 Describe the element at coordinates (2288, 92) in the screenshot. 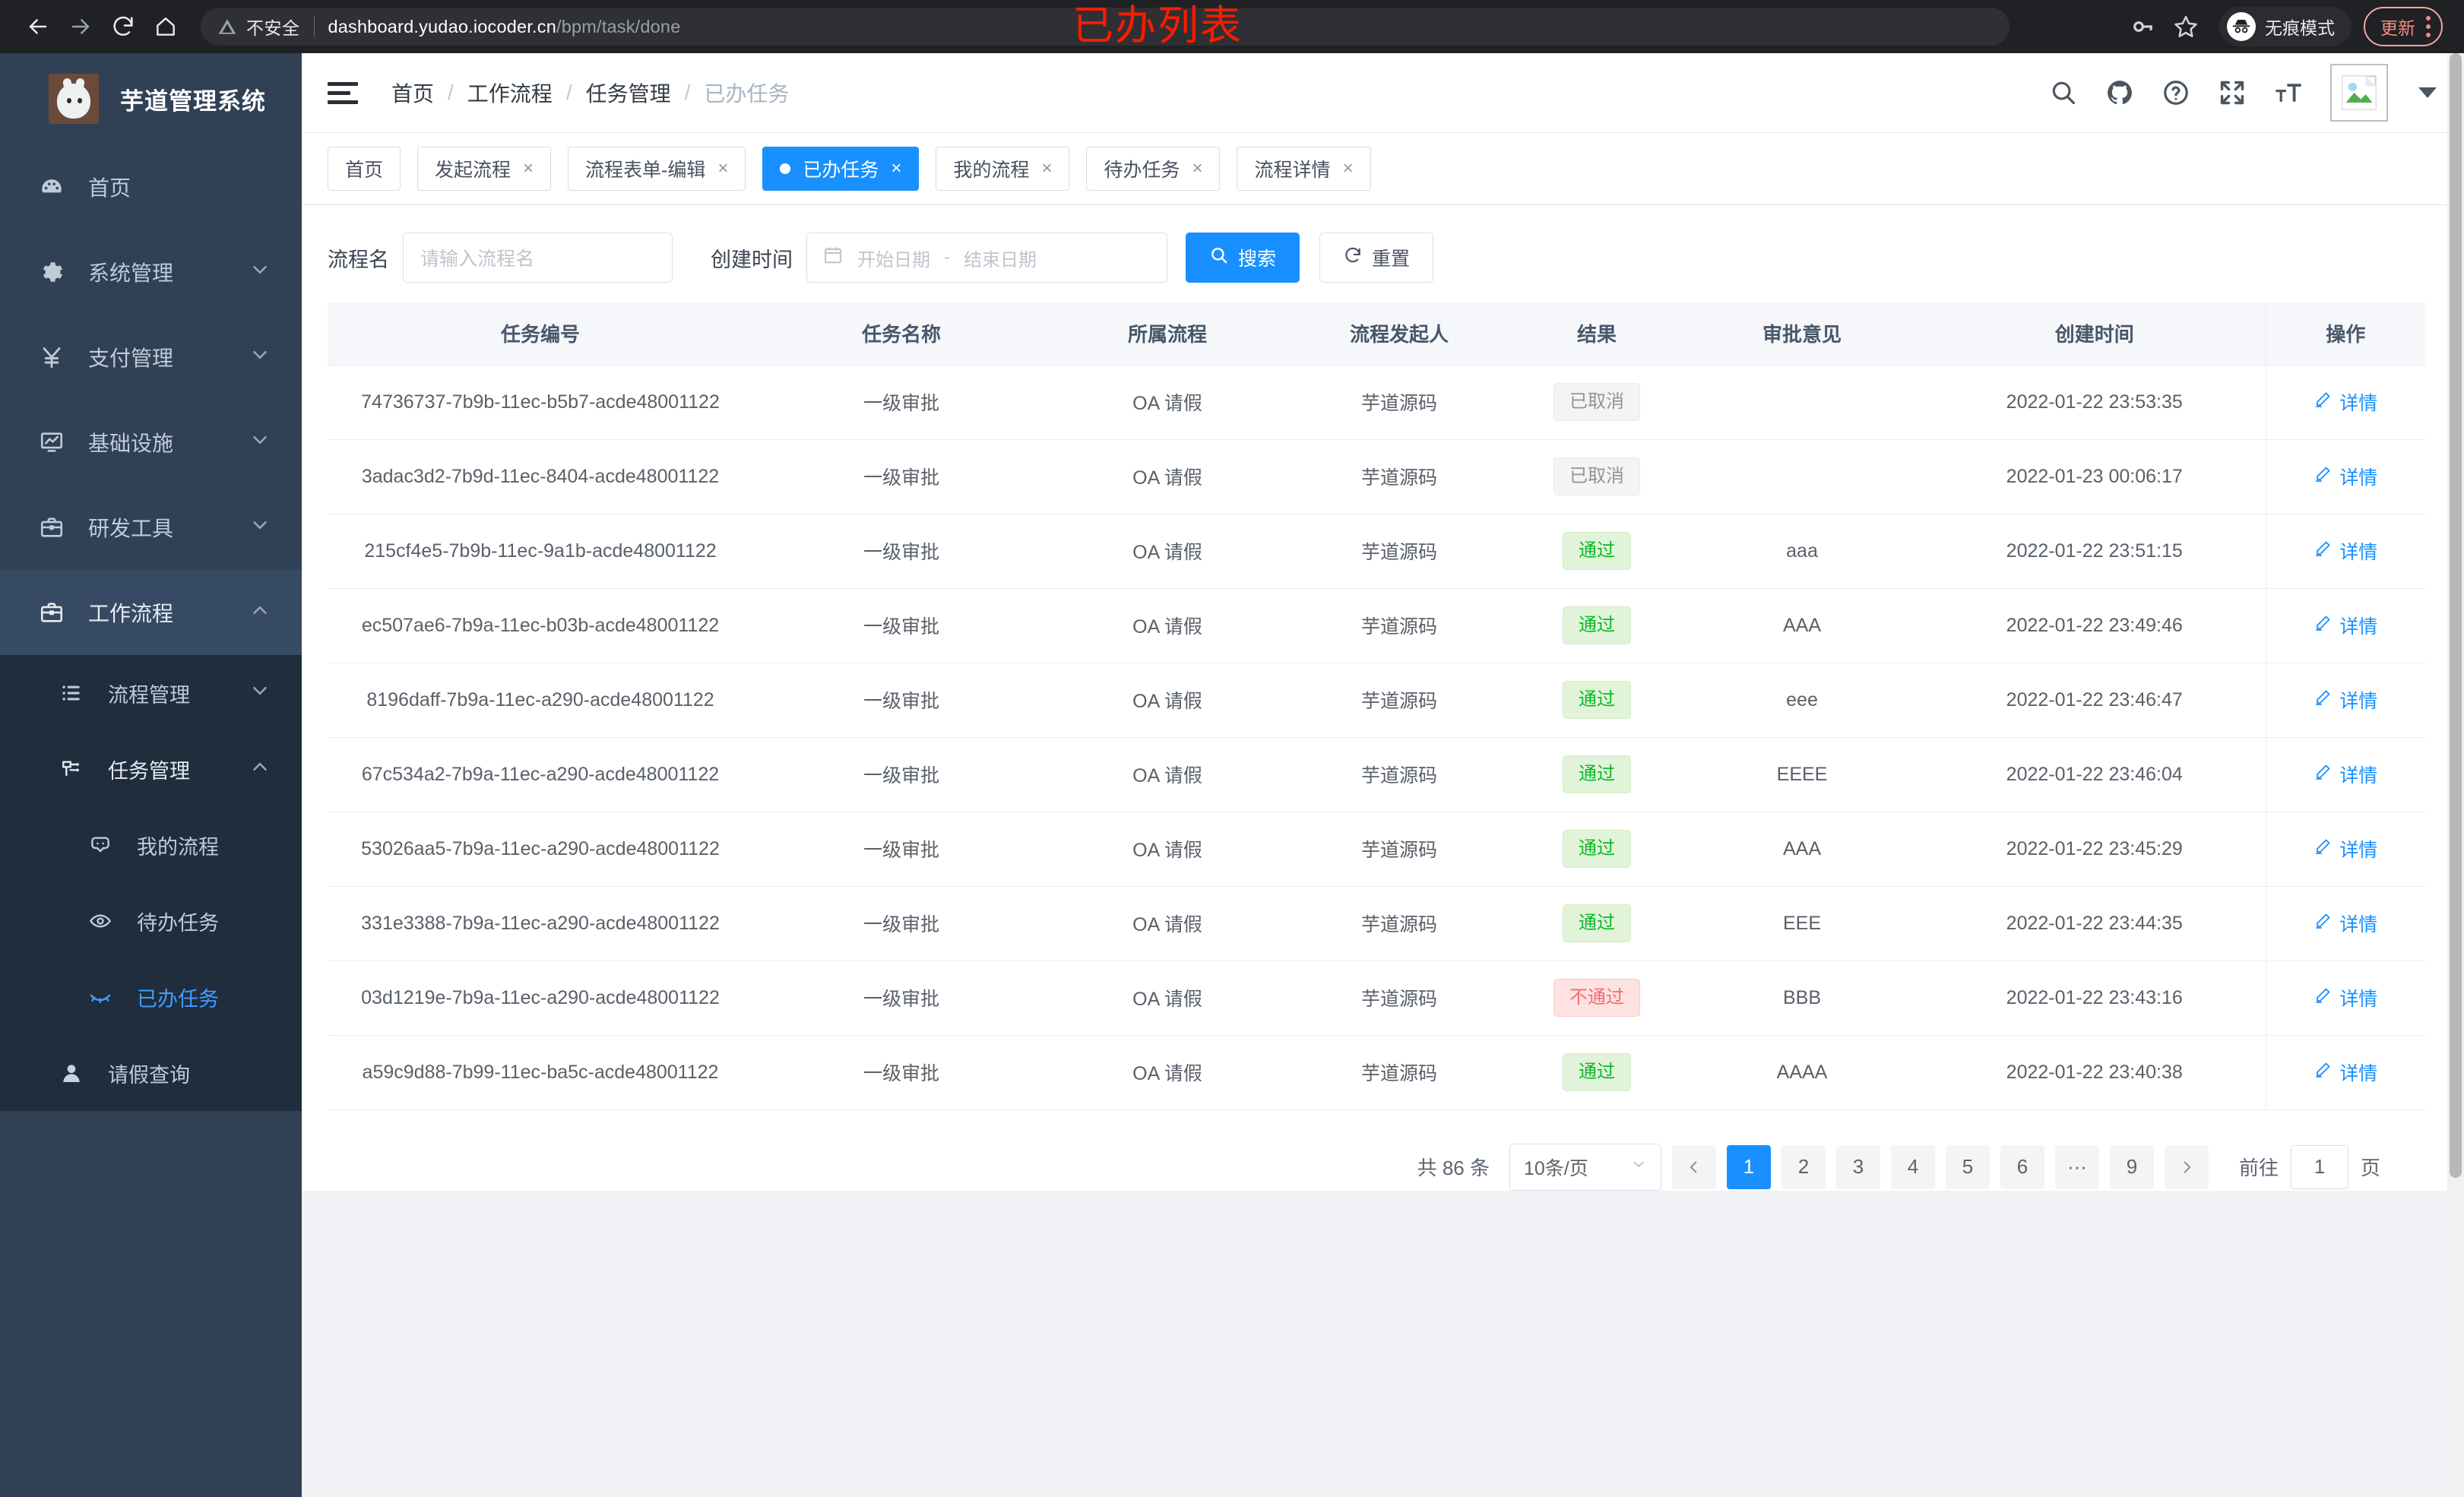

I see `font-size-icon` at that location.